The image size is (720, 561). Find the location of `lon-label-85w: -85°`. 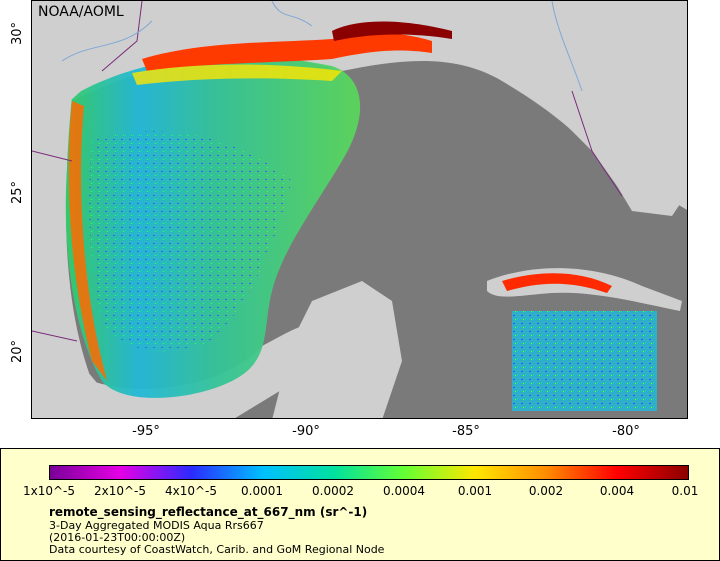

lon-label-85w: -85° is located at coordinates (466, 431).